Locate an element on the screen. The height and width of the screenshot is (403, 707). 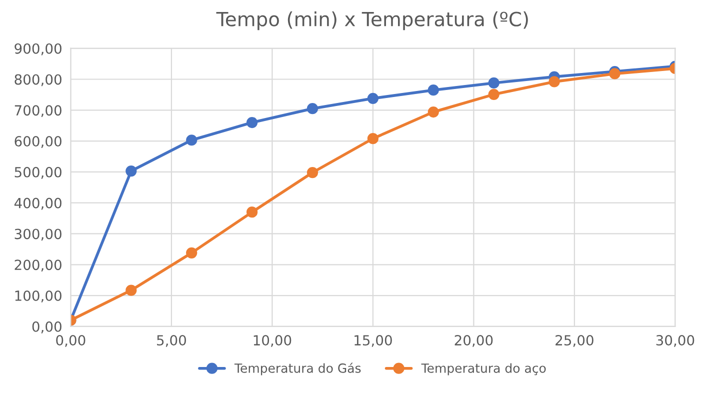
x-tick-label: 20,00 is located at coordinates (473, 341).